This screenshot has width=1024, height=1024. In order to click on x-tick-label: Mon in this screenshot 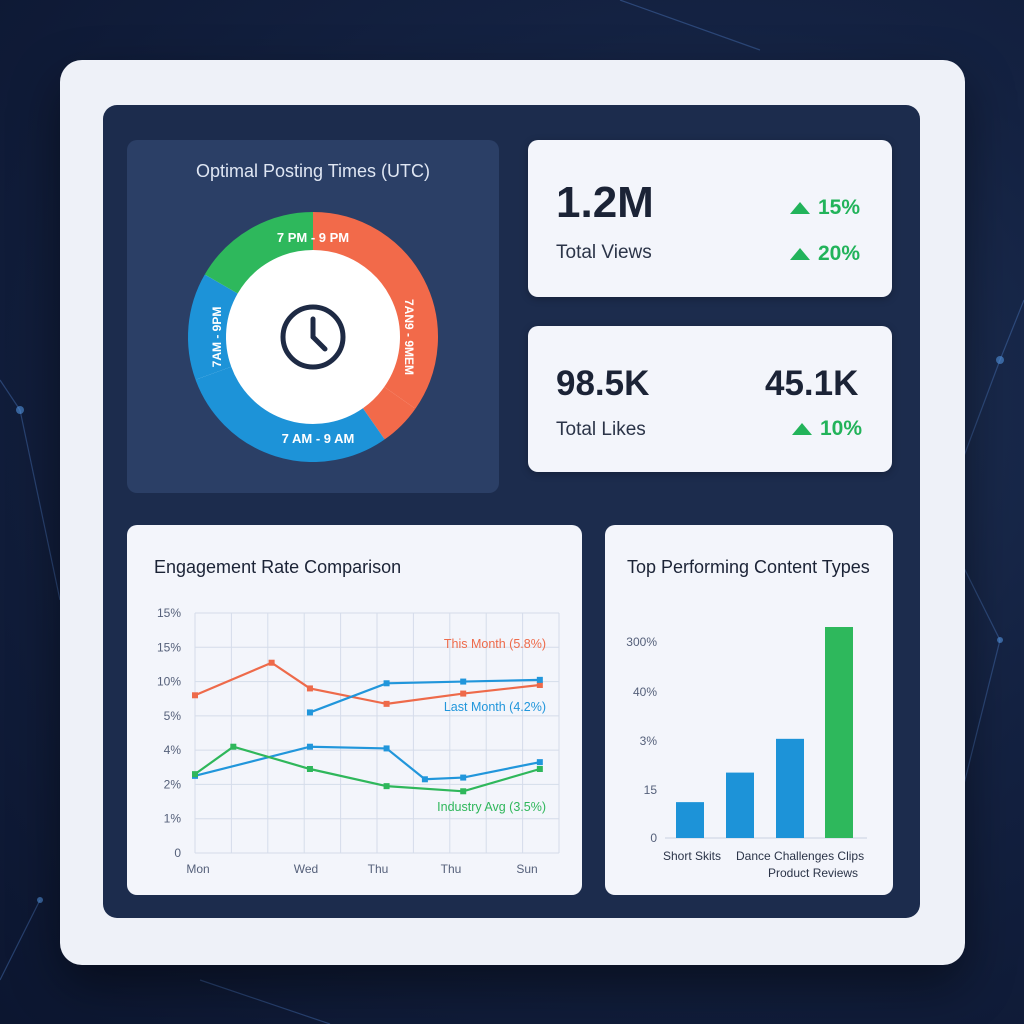, I will do `click(197, 869)`.